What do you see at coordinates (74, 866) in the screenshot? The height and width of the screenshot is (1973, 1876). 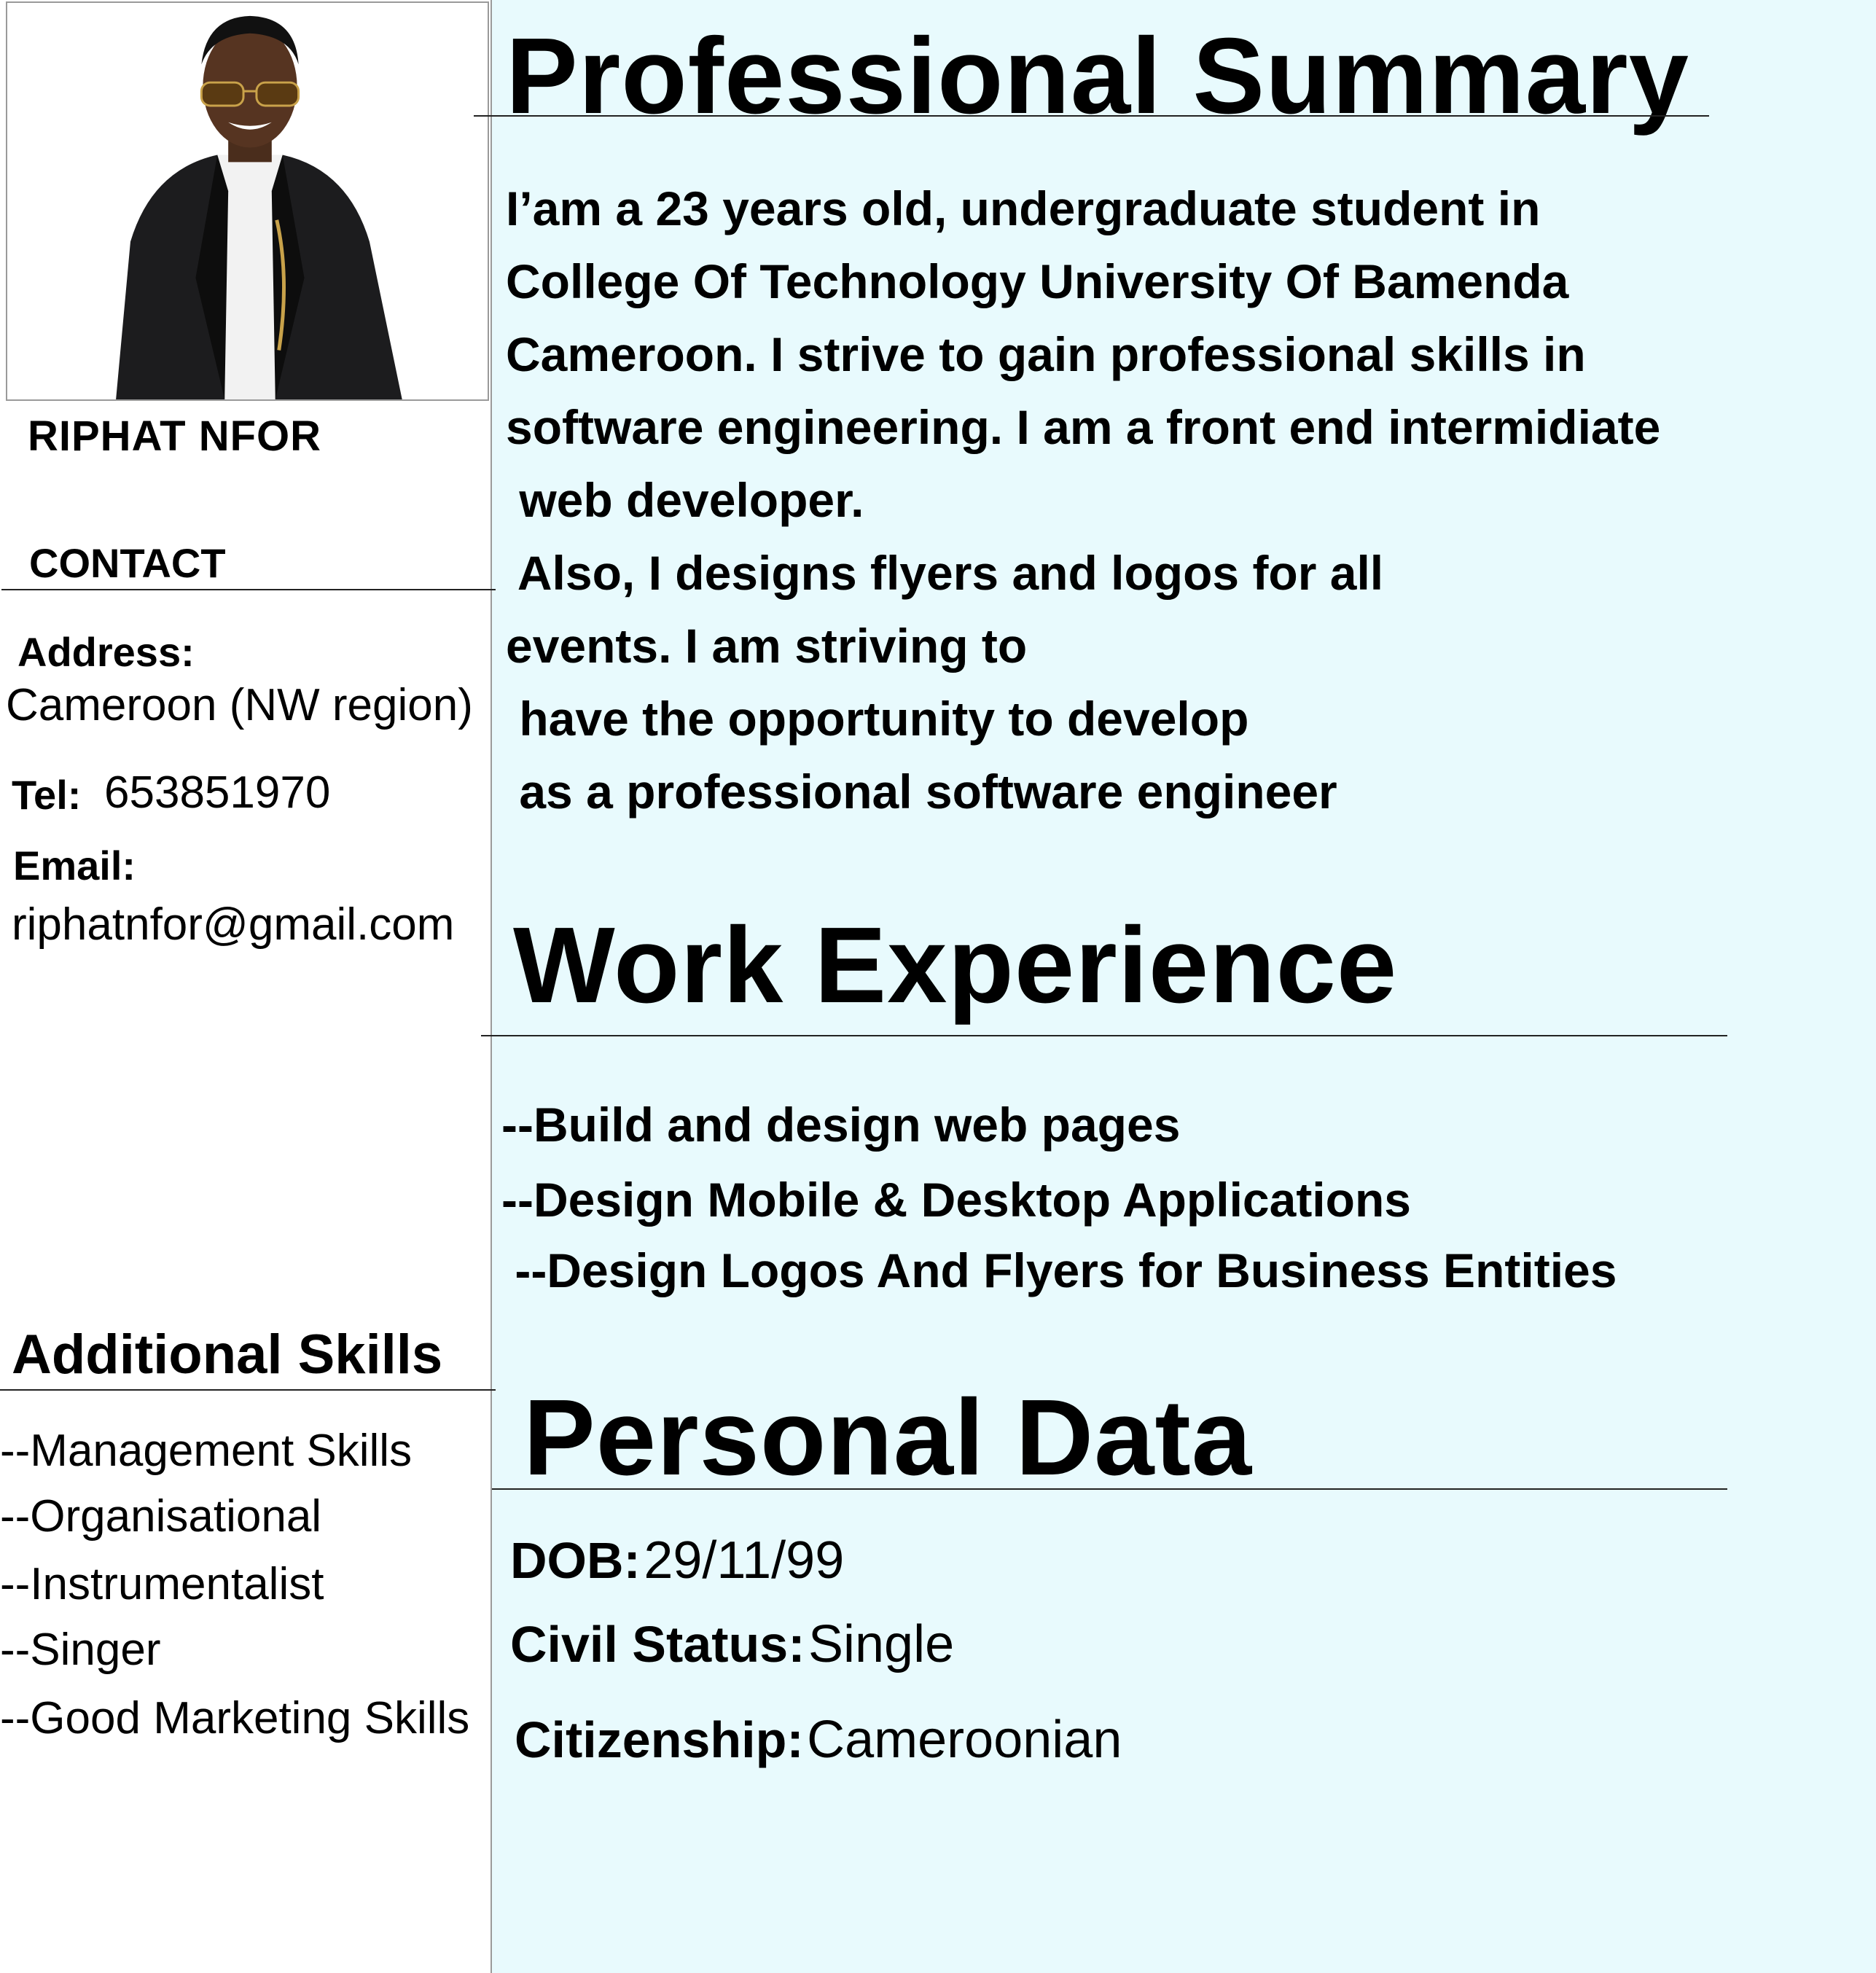 I see `email-label: Email:` at bounding box center [74, 866].